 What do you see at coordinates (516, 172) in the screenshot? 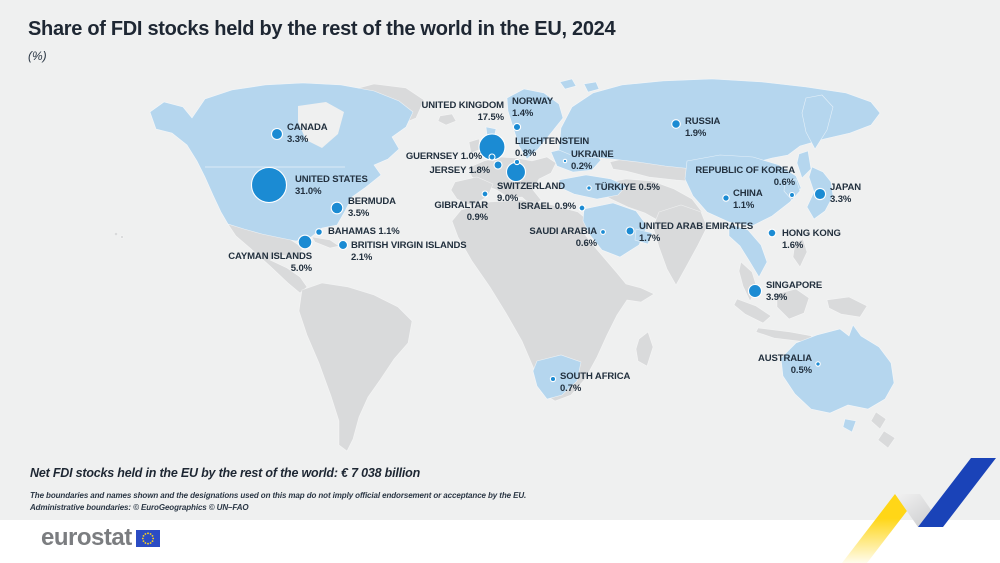
I see `bubble-switzerland` at bounding box center [516, 172].